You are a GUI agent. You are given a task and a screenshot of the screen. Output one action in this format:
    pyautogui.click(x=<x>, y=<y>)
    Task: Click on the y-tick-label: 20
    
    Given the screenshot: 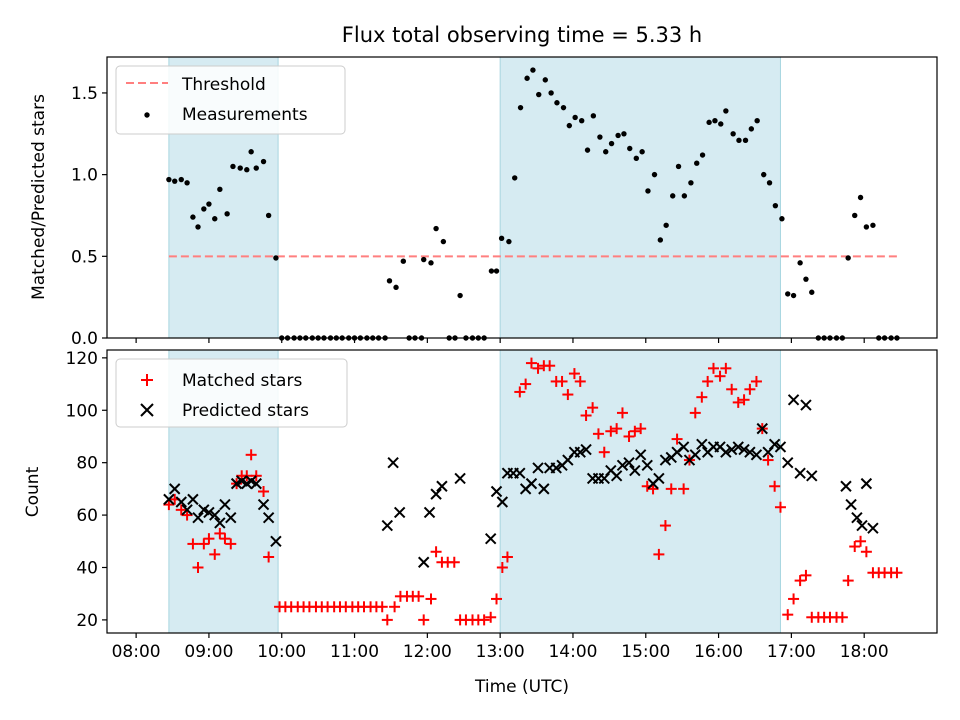 What is the action you would take?
    pyautogui.click(x=87, y=621)
    